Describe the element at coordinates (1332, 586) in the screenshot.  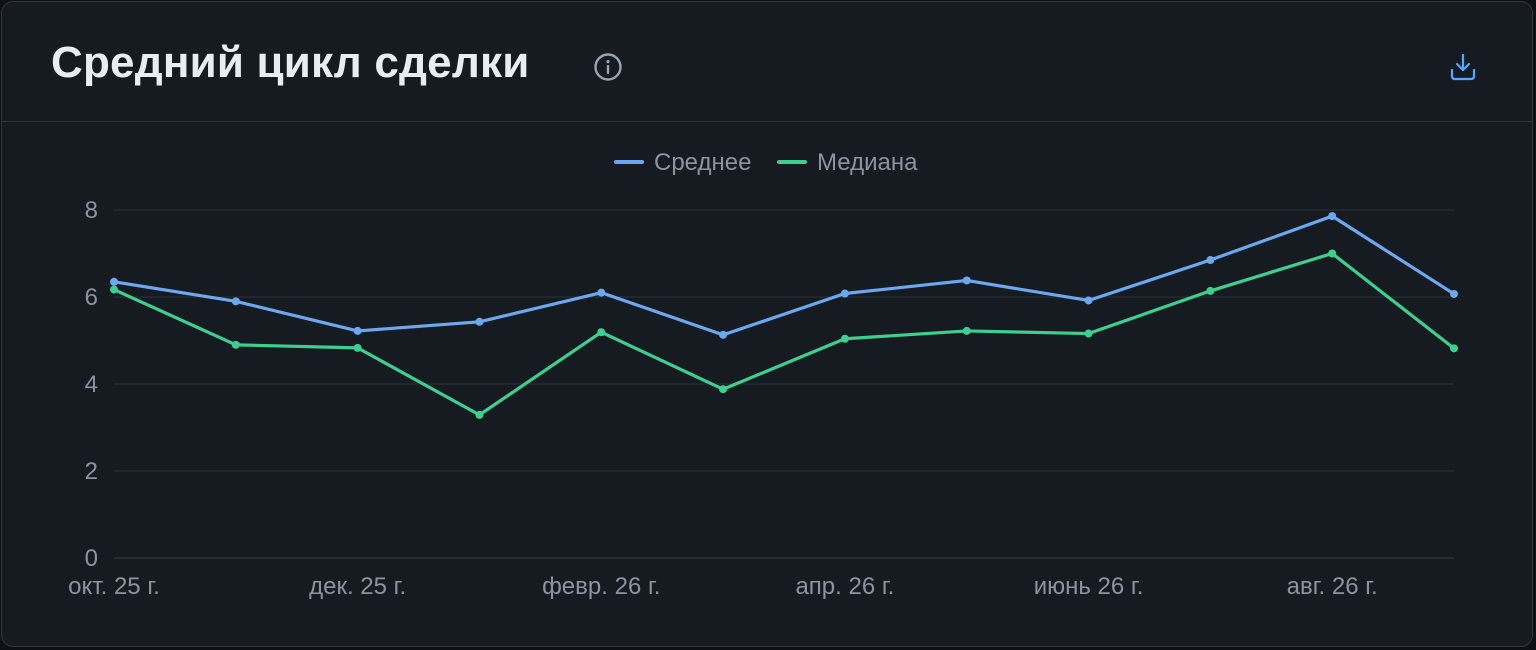
I see `x-tick-label: авг. 26 г.` at that location.